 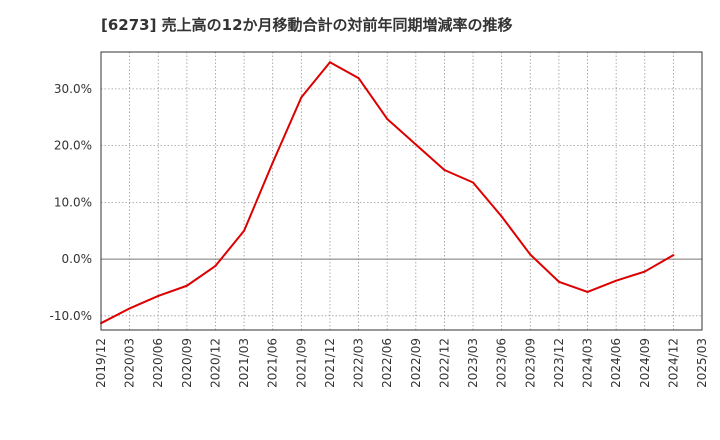 I want to click on x-tick-label: 2024/12, so click(x=673, y=363).